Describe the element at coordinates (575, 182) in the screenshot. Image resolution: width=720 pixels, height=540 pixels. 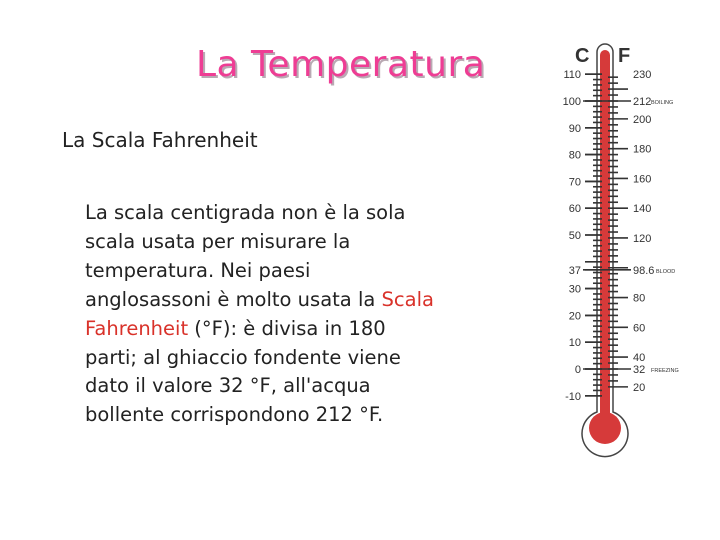
I see `celsius-label: 70` at that location.